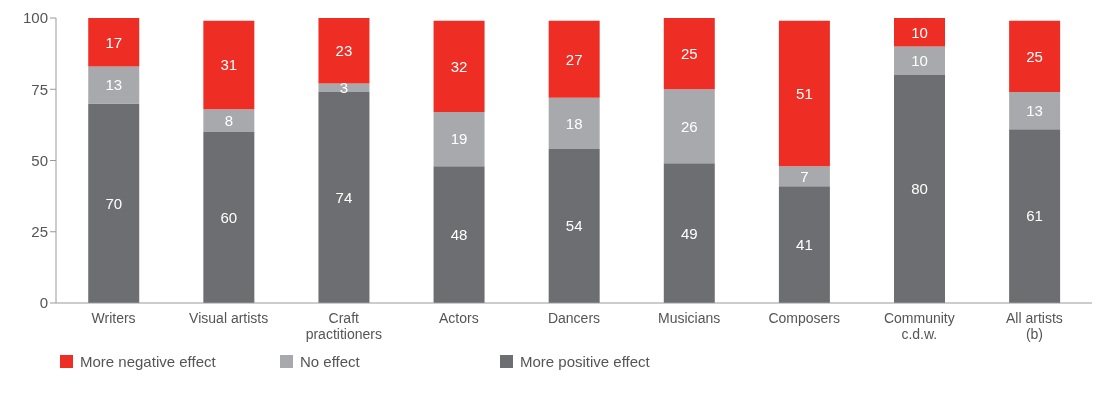 The image size is (1105, 394). I want to click on data-label: 8, so click(229, 120).